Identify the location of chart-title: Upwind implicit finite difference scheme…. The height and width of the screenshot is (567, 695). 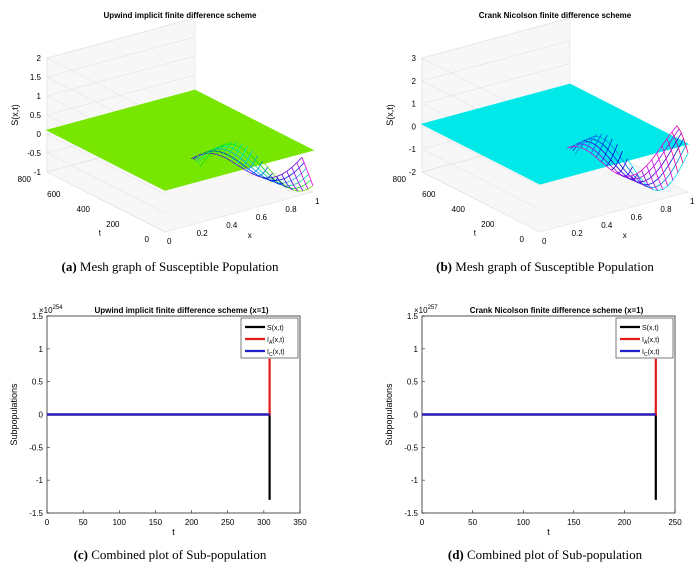
(181, 310).